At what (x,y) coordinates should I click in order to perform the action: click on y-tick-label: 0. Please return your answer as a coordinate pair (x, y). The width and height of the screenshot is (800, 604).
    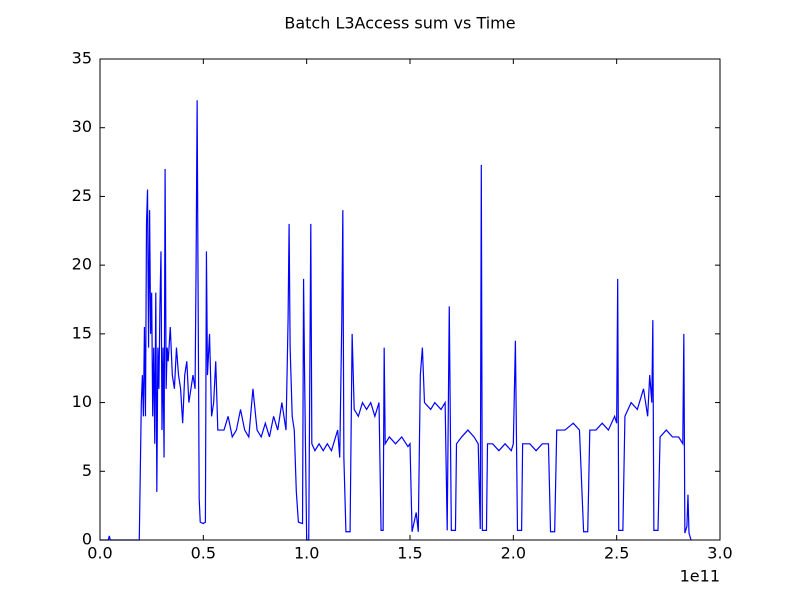
    Looking at the image, I should click on (87, 539).